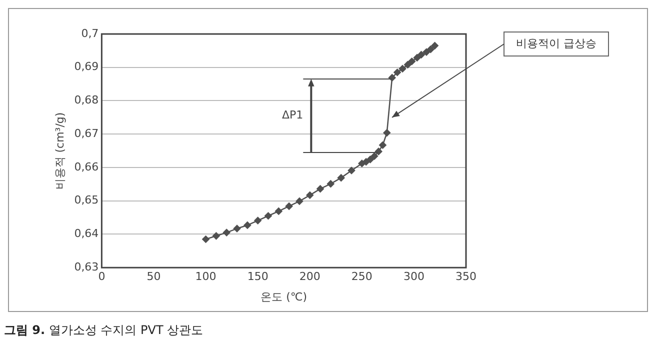 This screenshot has height=348, width=656. Describe the element at coordinates (104, 330) in the screenshot. I see `text: 그림 9. 열가소성 수지의 PVT 상관도` at that location.